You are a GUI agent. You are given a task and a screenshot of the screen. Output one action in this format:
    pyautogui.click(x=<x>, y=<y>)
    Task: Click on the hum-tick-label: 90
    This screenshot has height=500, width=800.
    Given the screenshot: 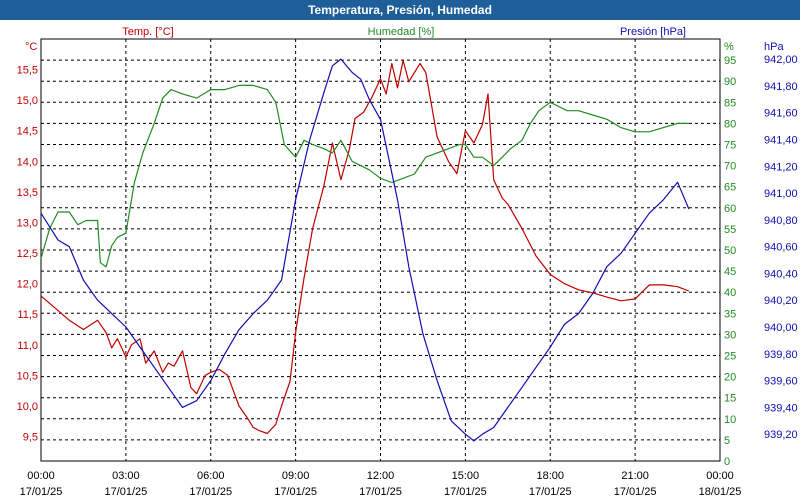 What is the action you would take?
    pyautogui.click(x=730, y=82)
    